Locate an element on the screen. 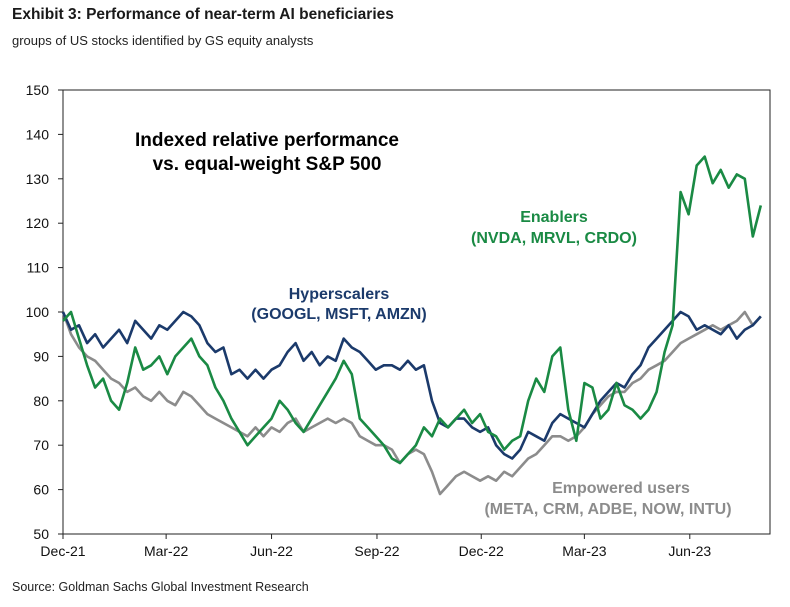  y-tick-label: 100 is located at coordinates (38, 312).